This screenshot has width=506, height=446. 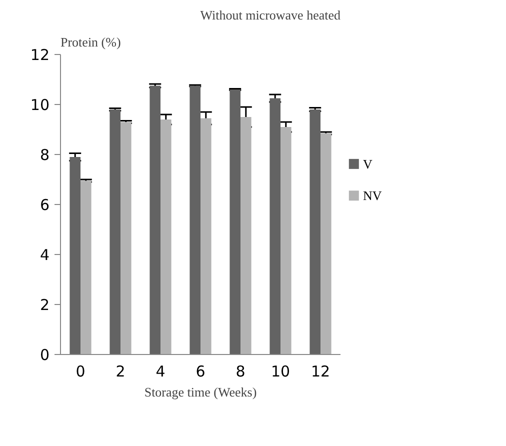 What do you see at coordinates (45, 305) in the screenshot?
I see `y-tick-label: 2` at bounding box center [45, 305].